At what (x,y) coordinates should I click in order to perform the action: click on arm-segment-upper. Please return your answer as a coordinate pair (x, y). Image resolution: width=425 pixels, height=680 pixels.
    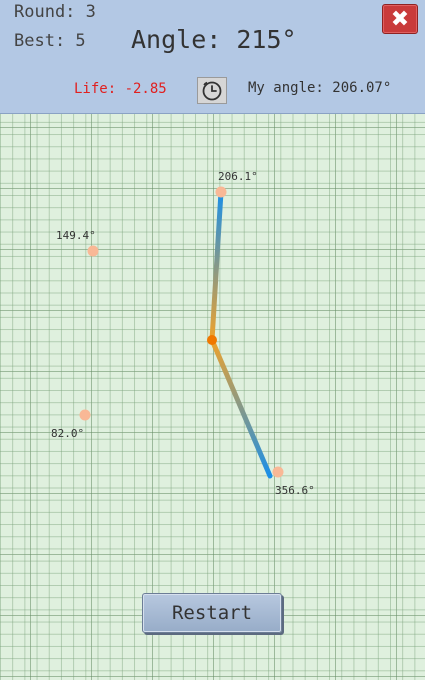
    Looking at the image, I should click on (216, 266).